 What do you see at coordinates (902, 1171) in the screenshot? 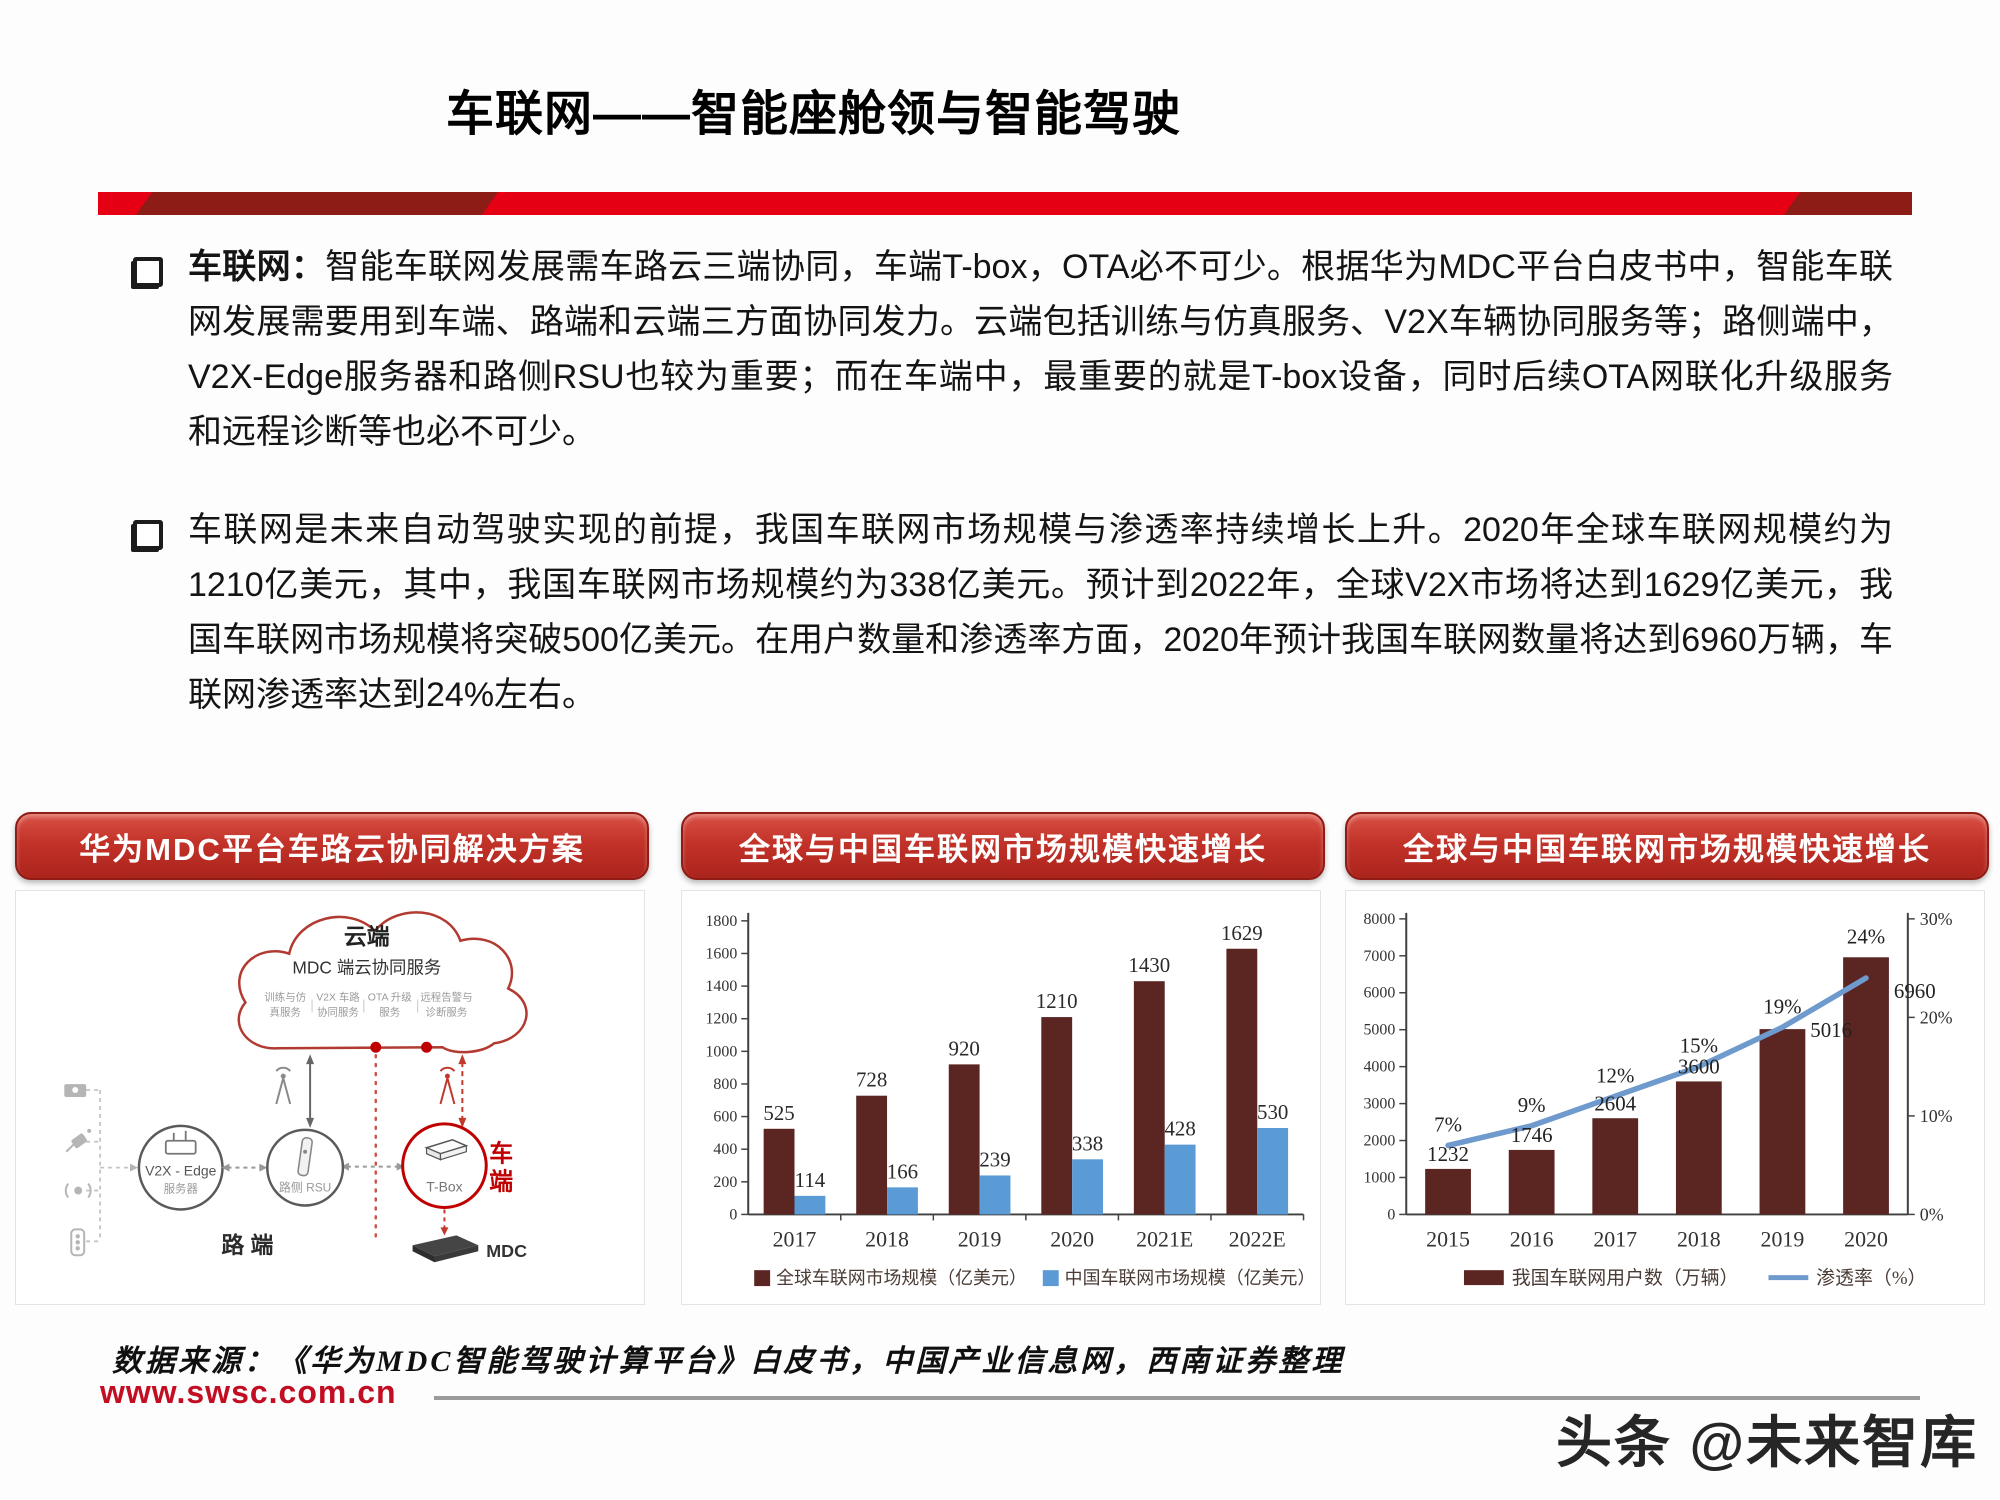
I see `bar-value-label: 166` at bounding box center [902, 1171].